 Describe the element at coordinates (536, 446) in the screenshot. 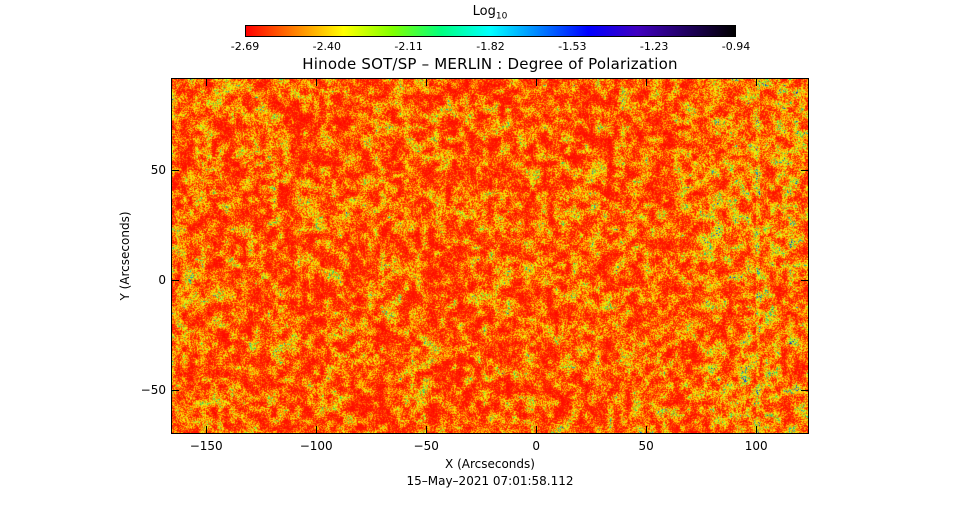

I see `x-tick-label: 0` at that location.